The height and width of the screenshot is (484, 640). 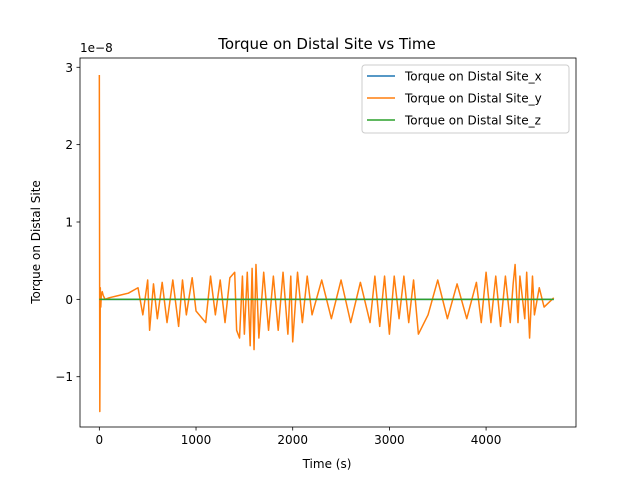 What do you see at coordinates (64, 377) in the screenshot?
I see `y-tick-label: −1` at bounding box center [64, 377].